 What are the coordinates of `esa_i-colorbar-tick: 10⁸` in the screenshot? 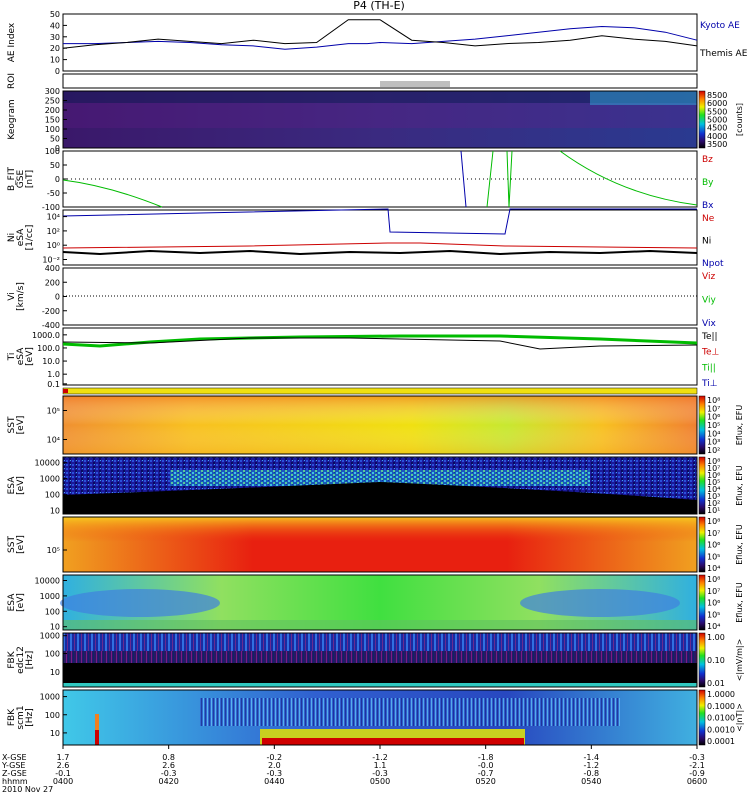 It's located at (713, 579).